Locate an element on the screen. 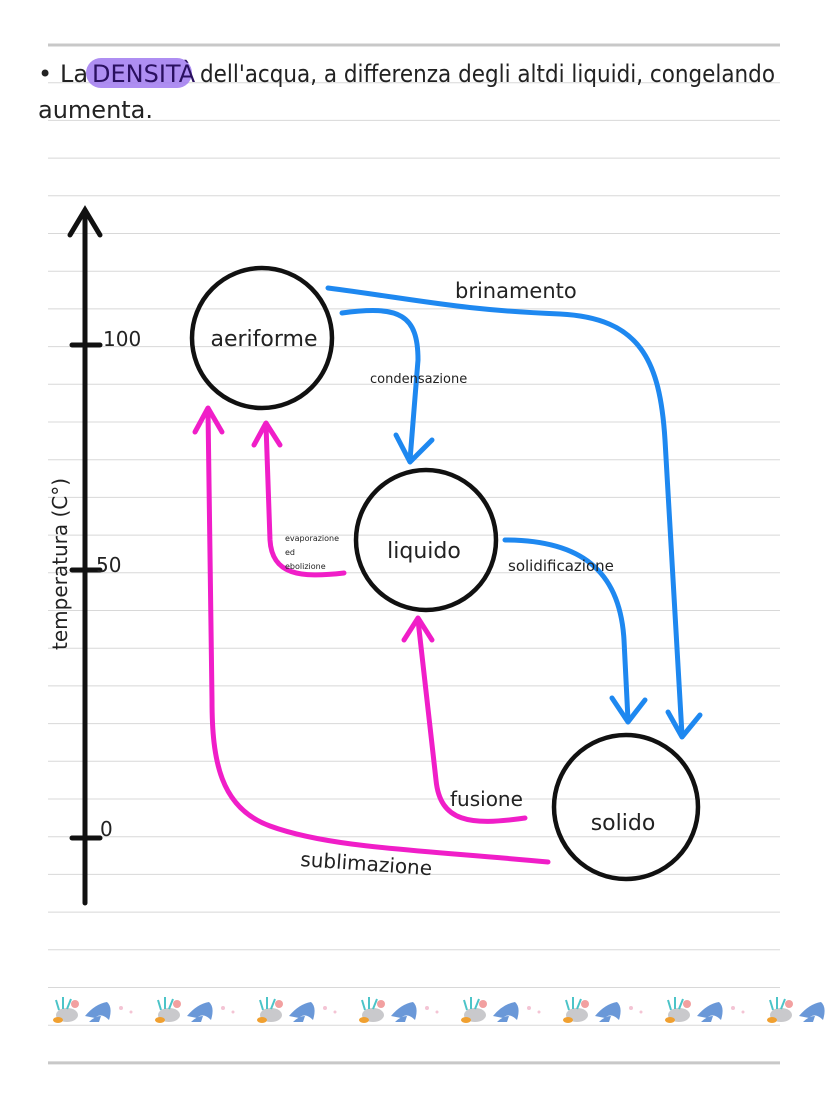  highlight-marker is located at coordinates (139, 73).